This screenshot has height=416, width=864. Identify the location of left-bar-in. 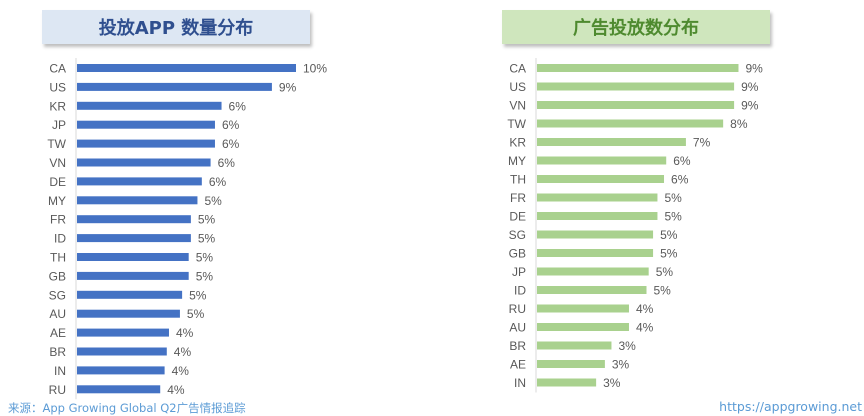
(121, 370).